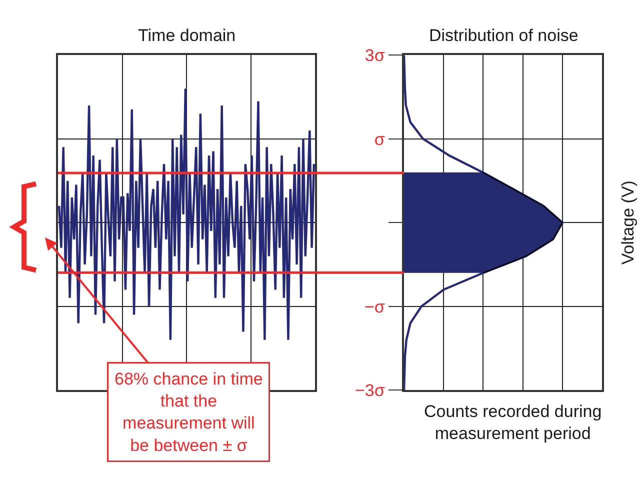 This screenshot has height=477, width=643. What do you see at coordinates (187, 35) in the screenshot?
I see `chart-title: Time domain` at bounding box center [187, 35].